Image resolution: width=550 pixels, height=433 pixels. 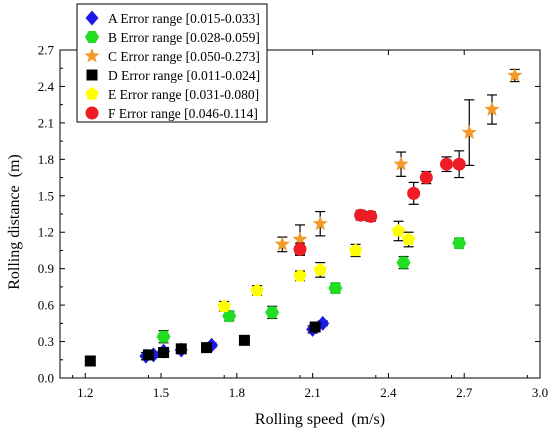 I want to click on legend-label: B Error range [0.028-0.059], so click(x=184, y=37).